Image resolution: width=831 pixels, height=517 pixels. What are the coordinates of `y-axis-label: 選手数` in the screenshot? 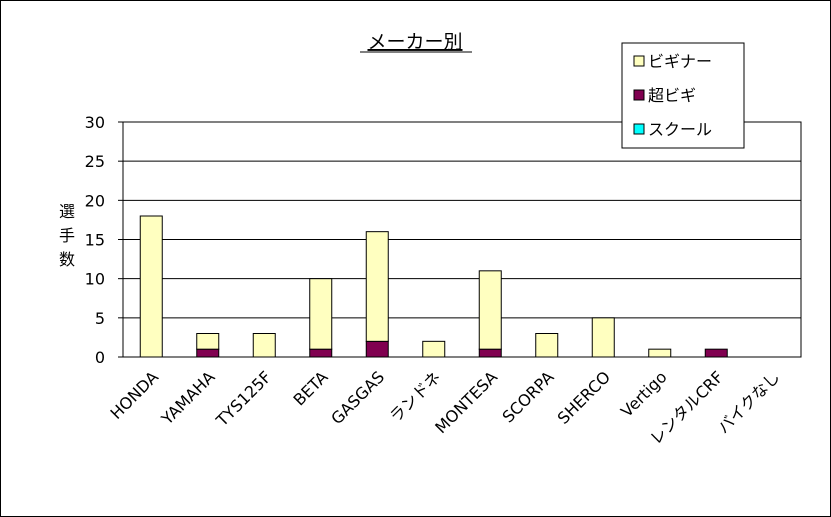 It's located at (65, 239).